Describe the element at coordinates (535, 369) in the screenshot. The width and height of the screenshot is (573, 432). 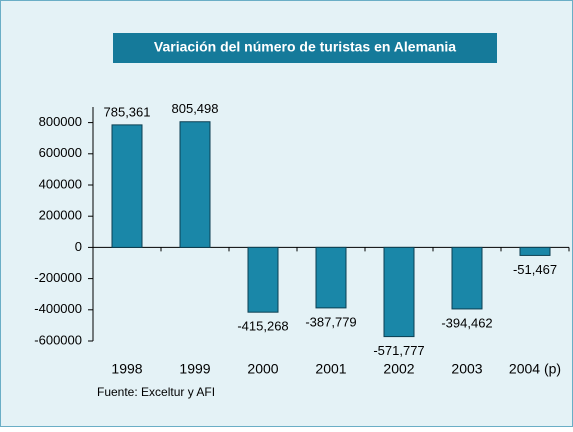
I see `x-tick-label: 2004 (p)` at that location.